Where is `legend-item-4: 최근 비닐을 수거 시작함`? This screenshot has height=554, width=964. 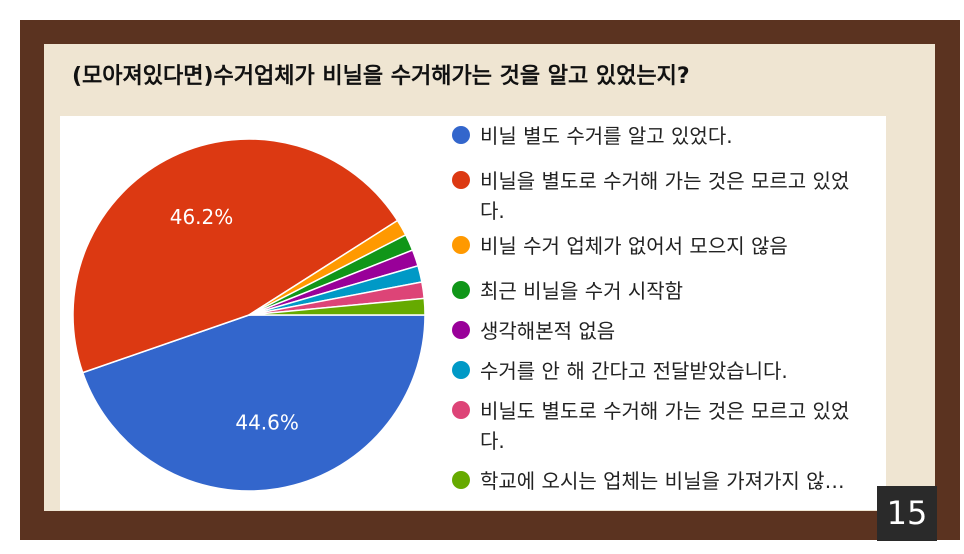 legend-item-4: 최근 비닐을 수거 시작함 is located at coordinates (653, 291).